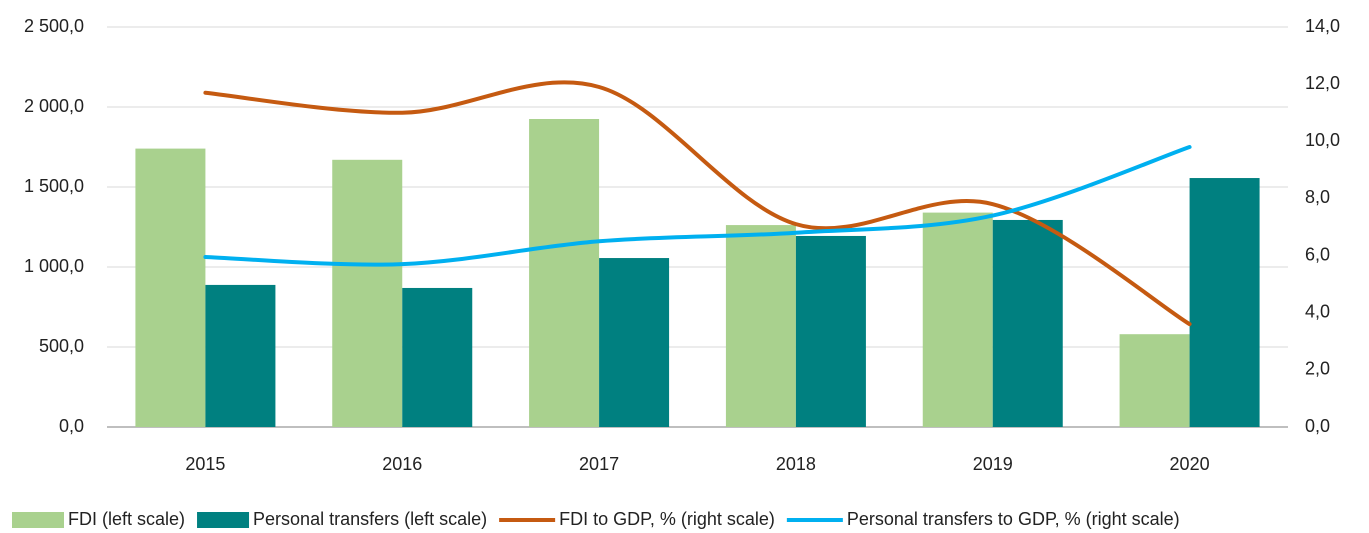 The image size is (1369, 533). Describe the element at coordinates (370, 519) in the screenshot. I see `legend-label: Personal transfers (left scale)` at that location.